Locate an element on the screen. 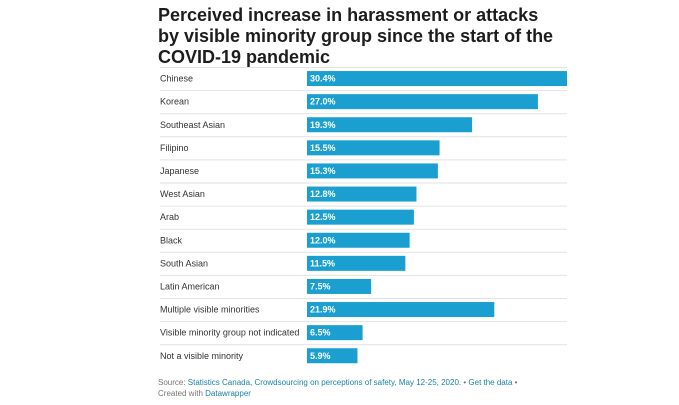 Image resolution: width=679 pixels, height=405 pixels. value-label: 27.0% is located at coordinates (323, 102).